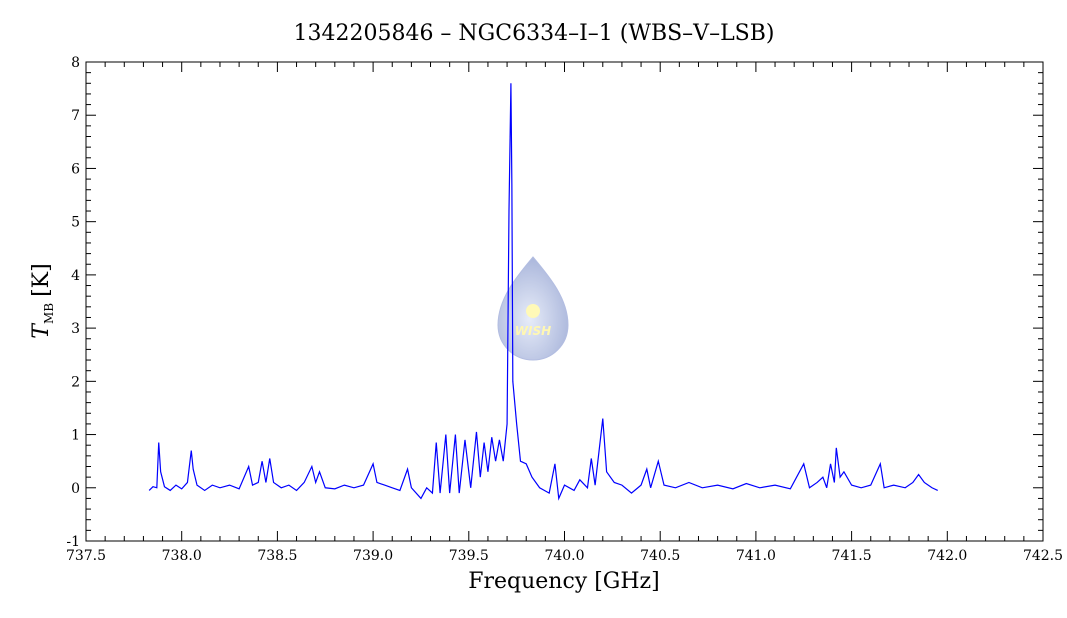 The height and width of the screenshot is (618, 1067). Describe the element at coordinates (75, 489) in the screenshot. I see `y-tick-label: 0` at that location.